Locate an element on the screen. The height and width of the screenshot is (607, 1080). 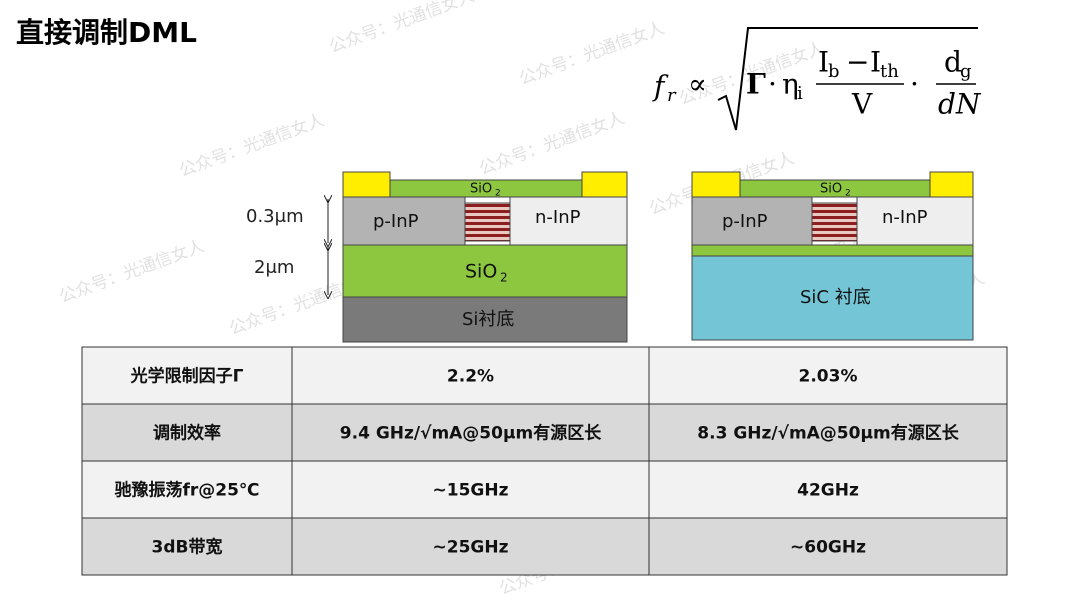
formula-text: i is located at coordinates (800, 93).